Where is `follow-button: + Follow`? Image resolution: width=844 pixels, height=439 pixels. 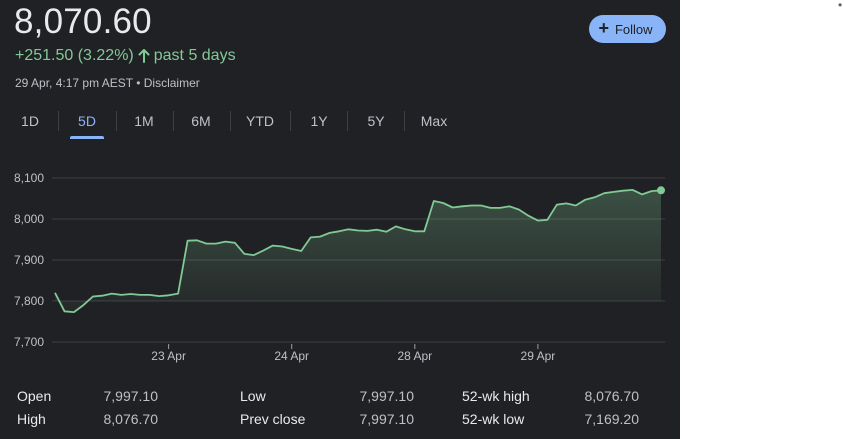 follow-button: + Follow is located at coordinates (627, 29).